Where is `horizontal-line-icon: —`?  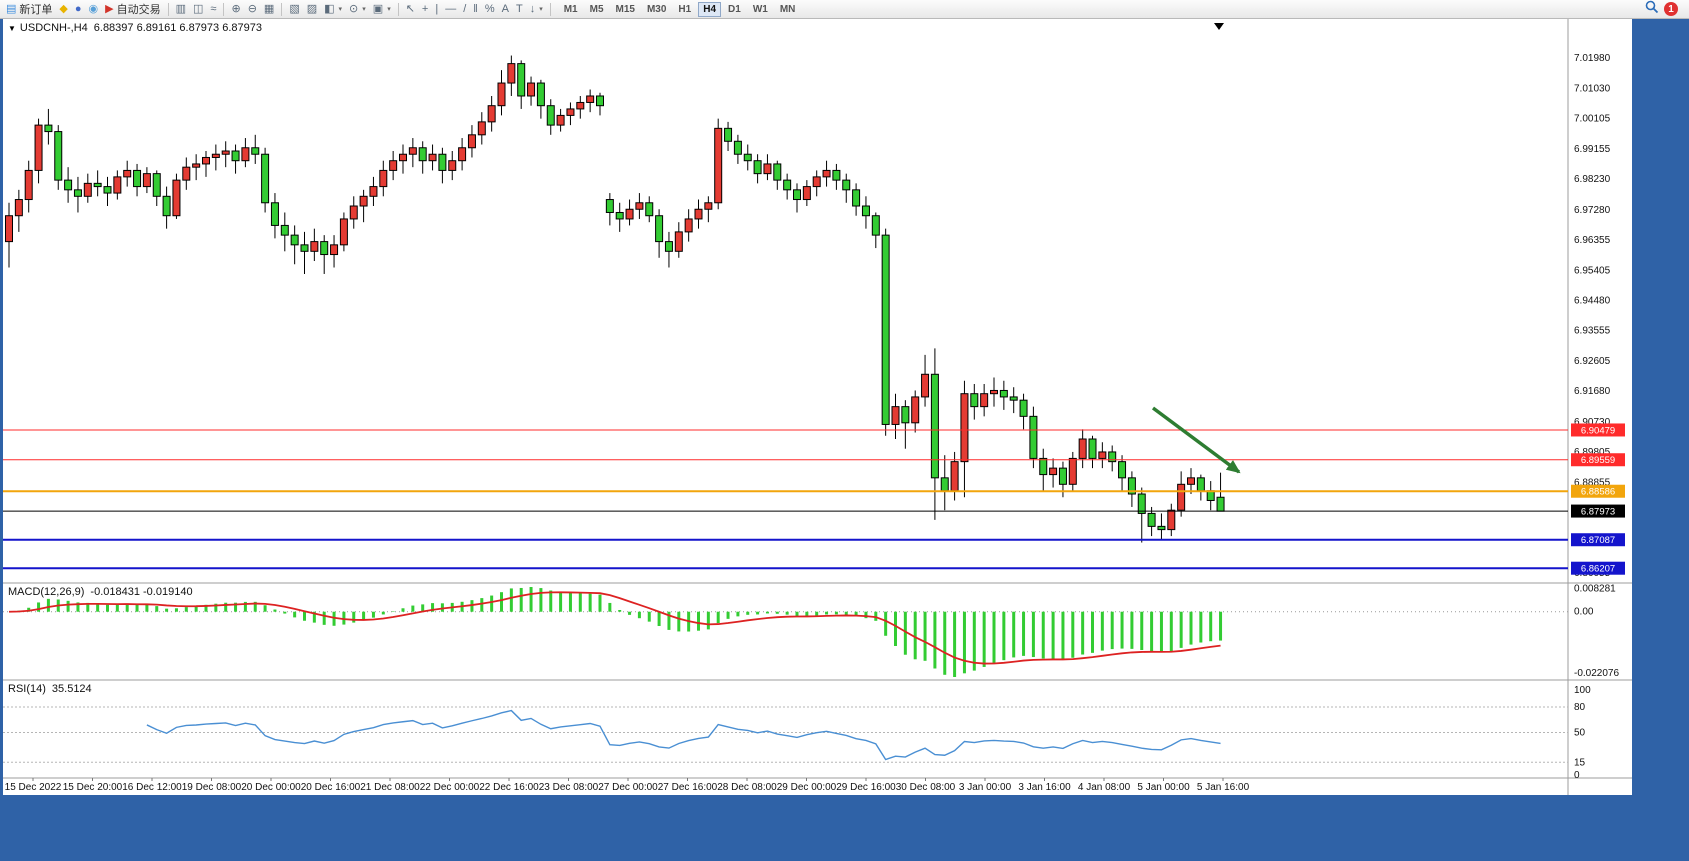
horizontal-line-icon: — is located at coordinates (451, 8).